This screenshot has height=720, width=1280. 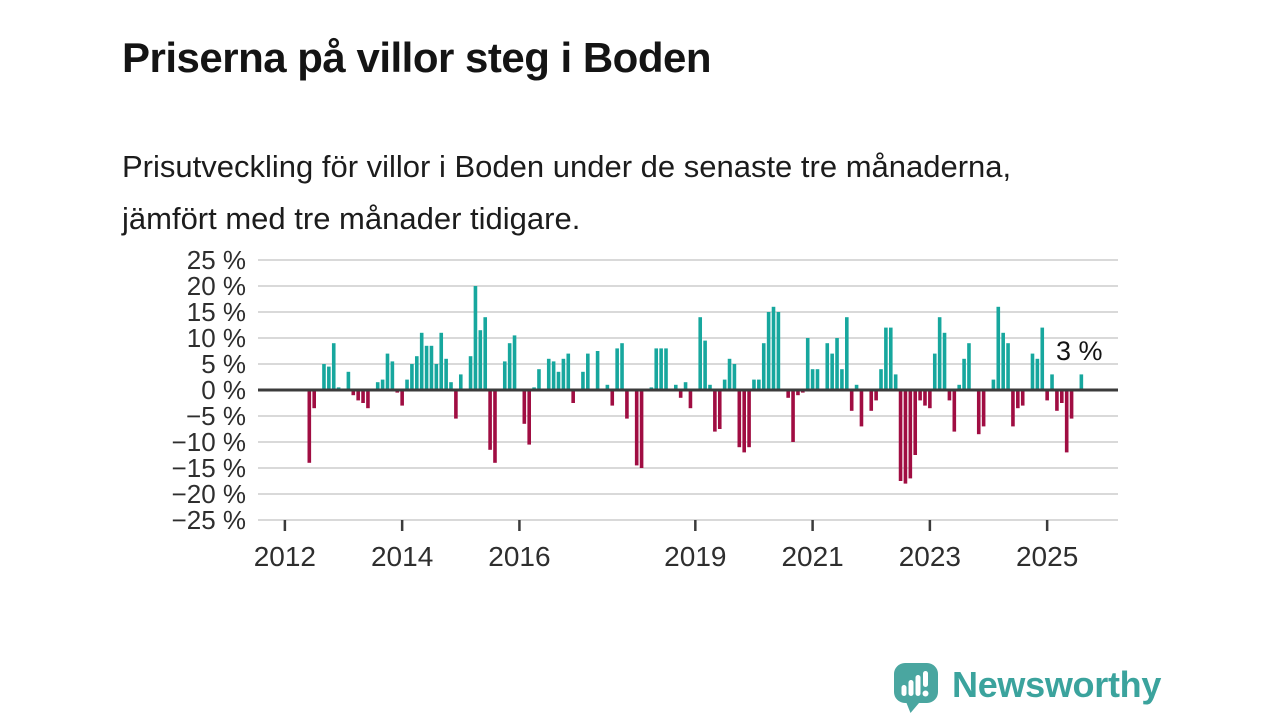 What do you see at coordinates (695, 556) in the screenshot?
I see `x-tick-label: 2019` at bounding box center [695, 556].